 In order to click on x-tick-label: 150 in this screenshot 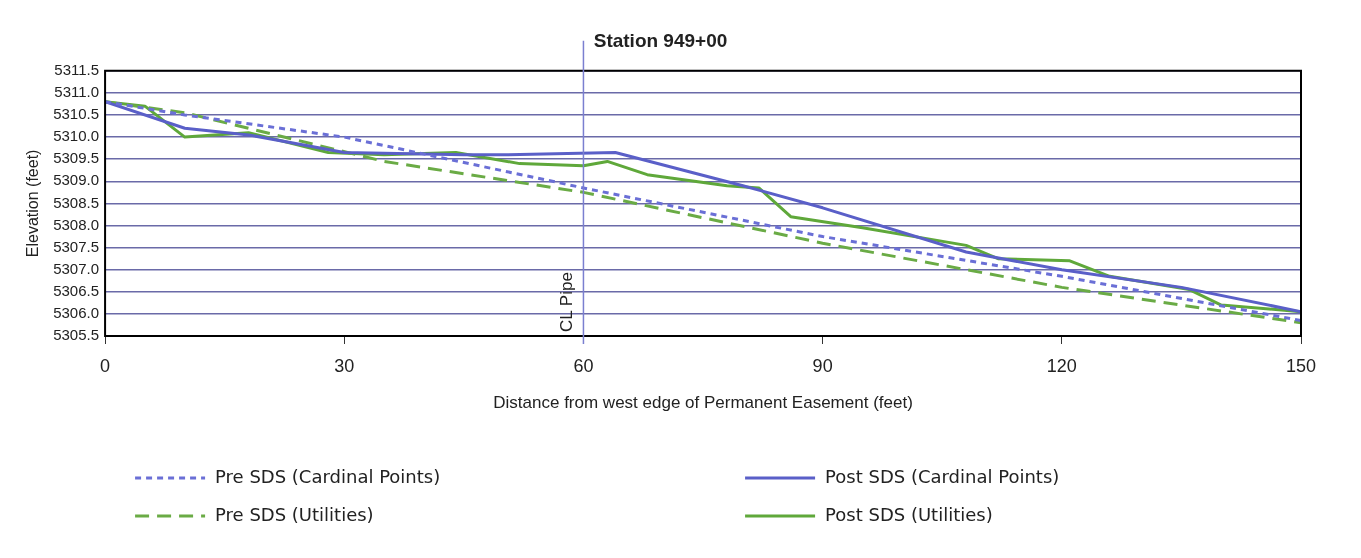, I will do `click(1301, 365)`.